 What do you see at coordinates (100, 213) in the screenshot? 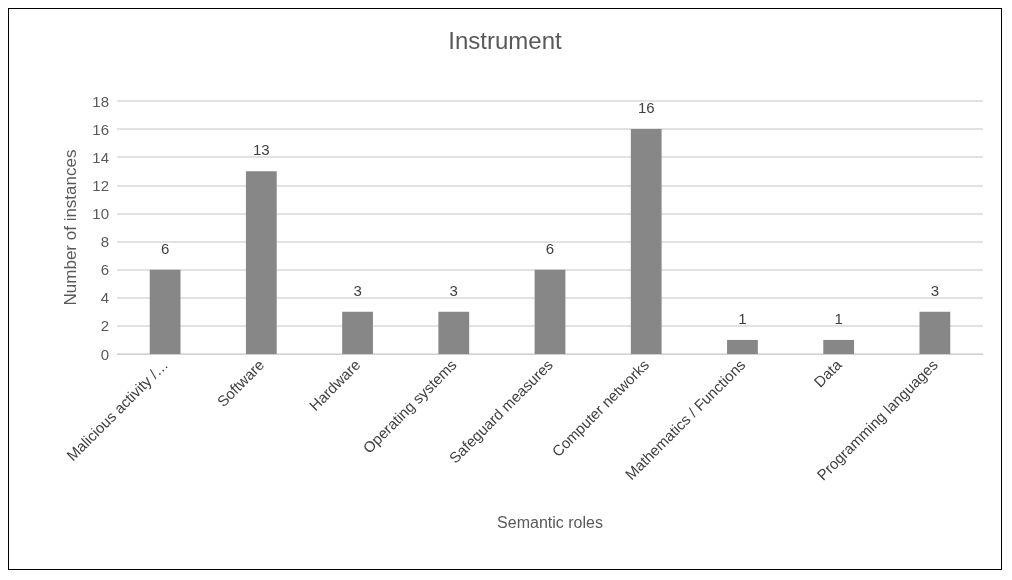
I see `y-tick-label: 10` at bounding box center [100, 213].